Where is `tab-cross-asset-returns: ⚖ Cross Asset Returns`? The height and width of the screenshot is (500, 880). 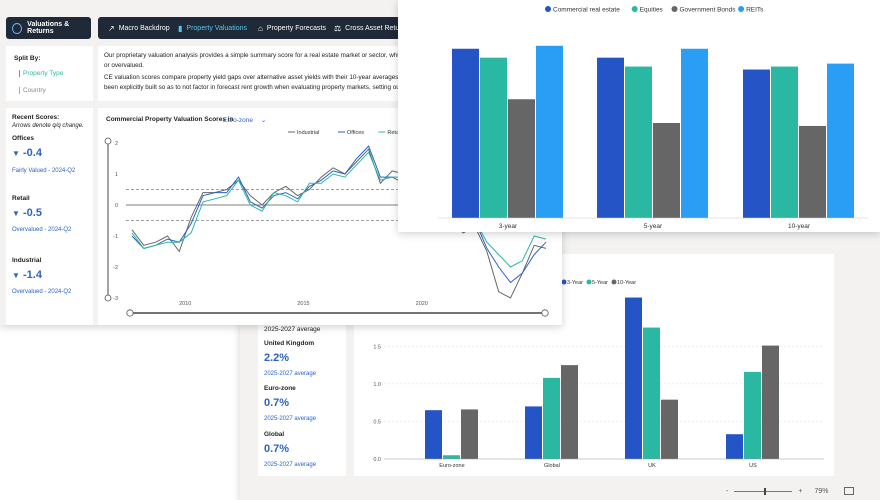 tab-cross-asset-returns: ⚖ Cross Asset Returns is located at coordinates (371, 28).